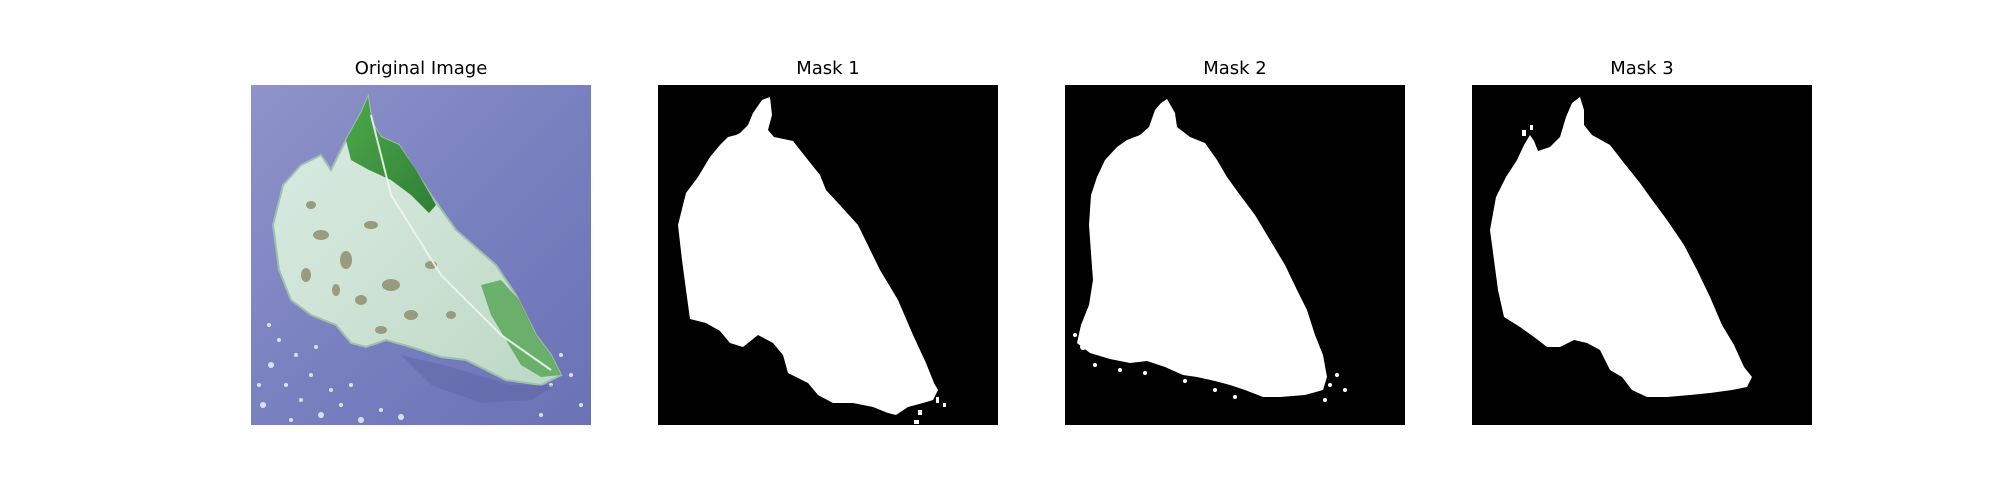 This screenshot has width=2000, height=500. I want to click on panel-mask-3: Mask 3, so click(1642, 241).